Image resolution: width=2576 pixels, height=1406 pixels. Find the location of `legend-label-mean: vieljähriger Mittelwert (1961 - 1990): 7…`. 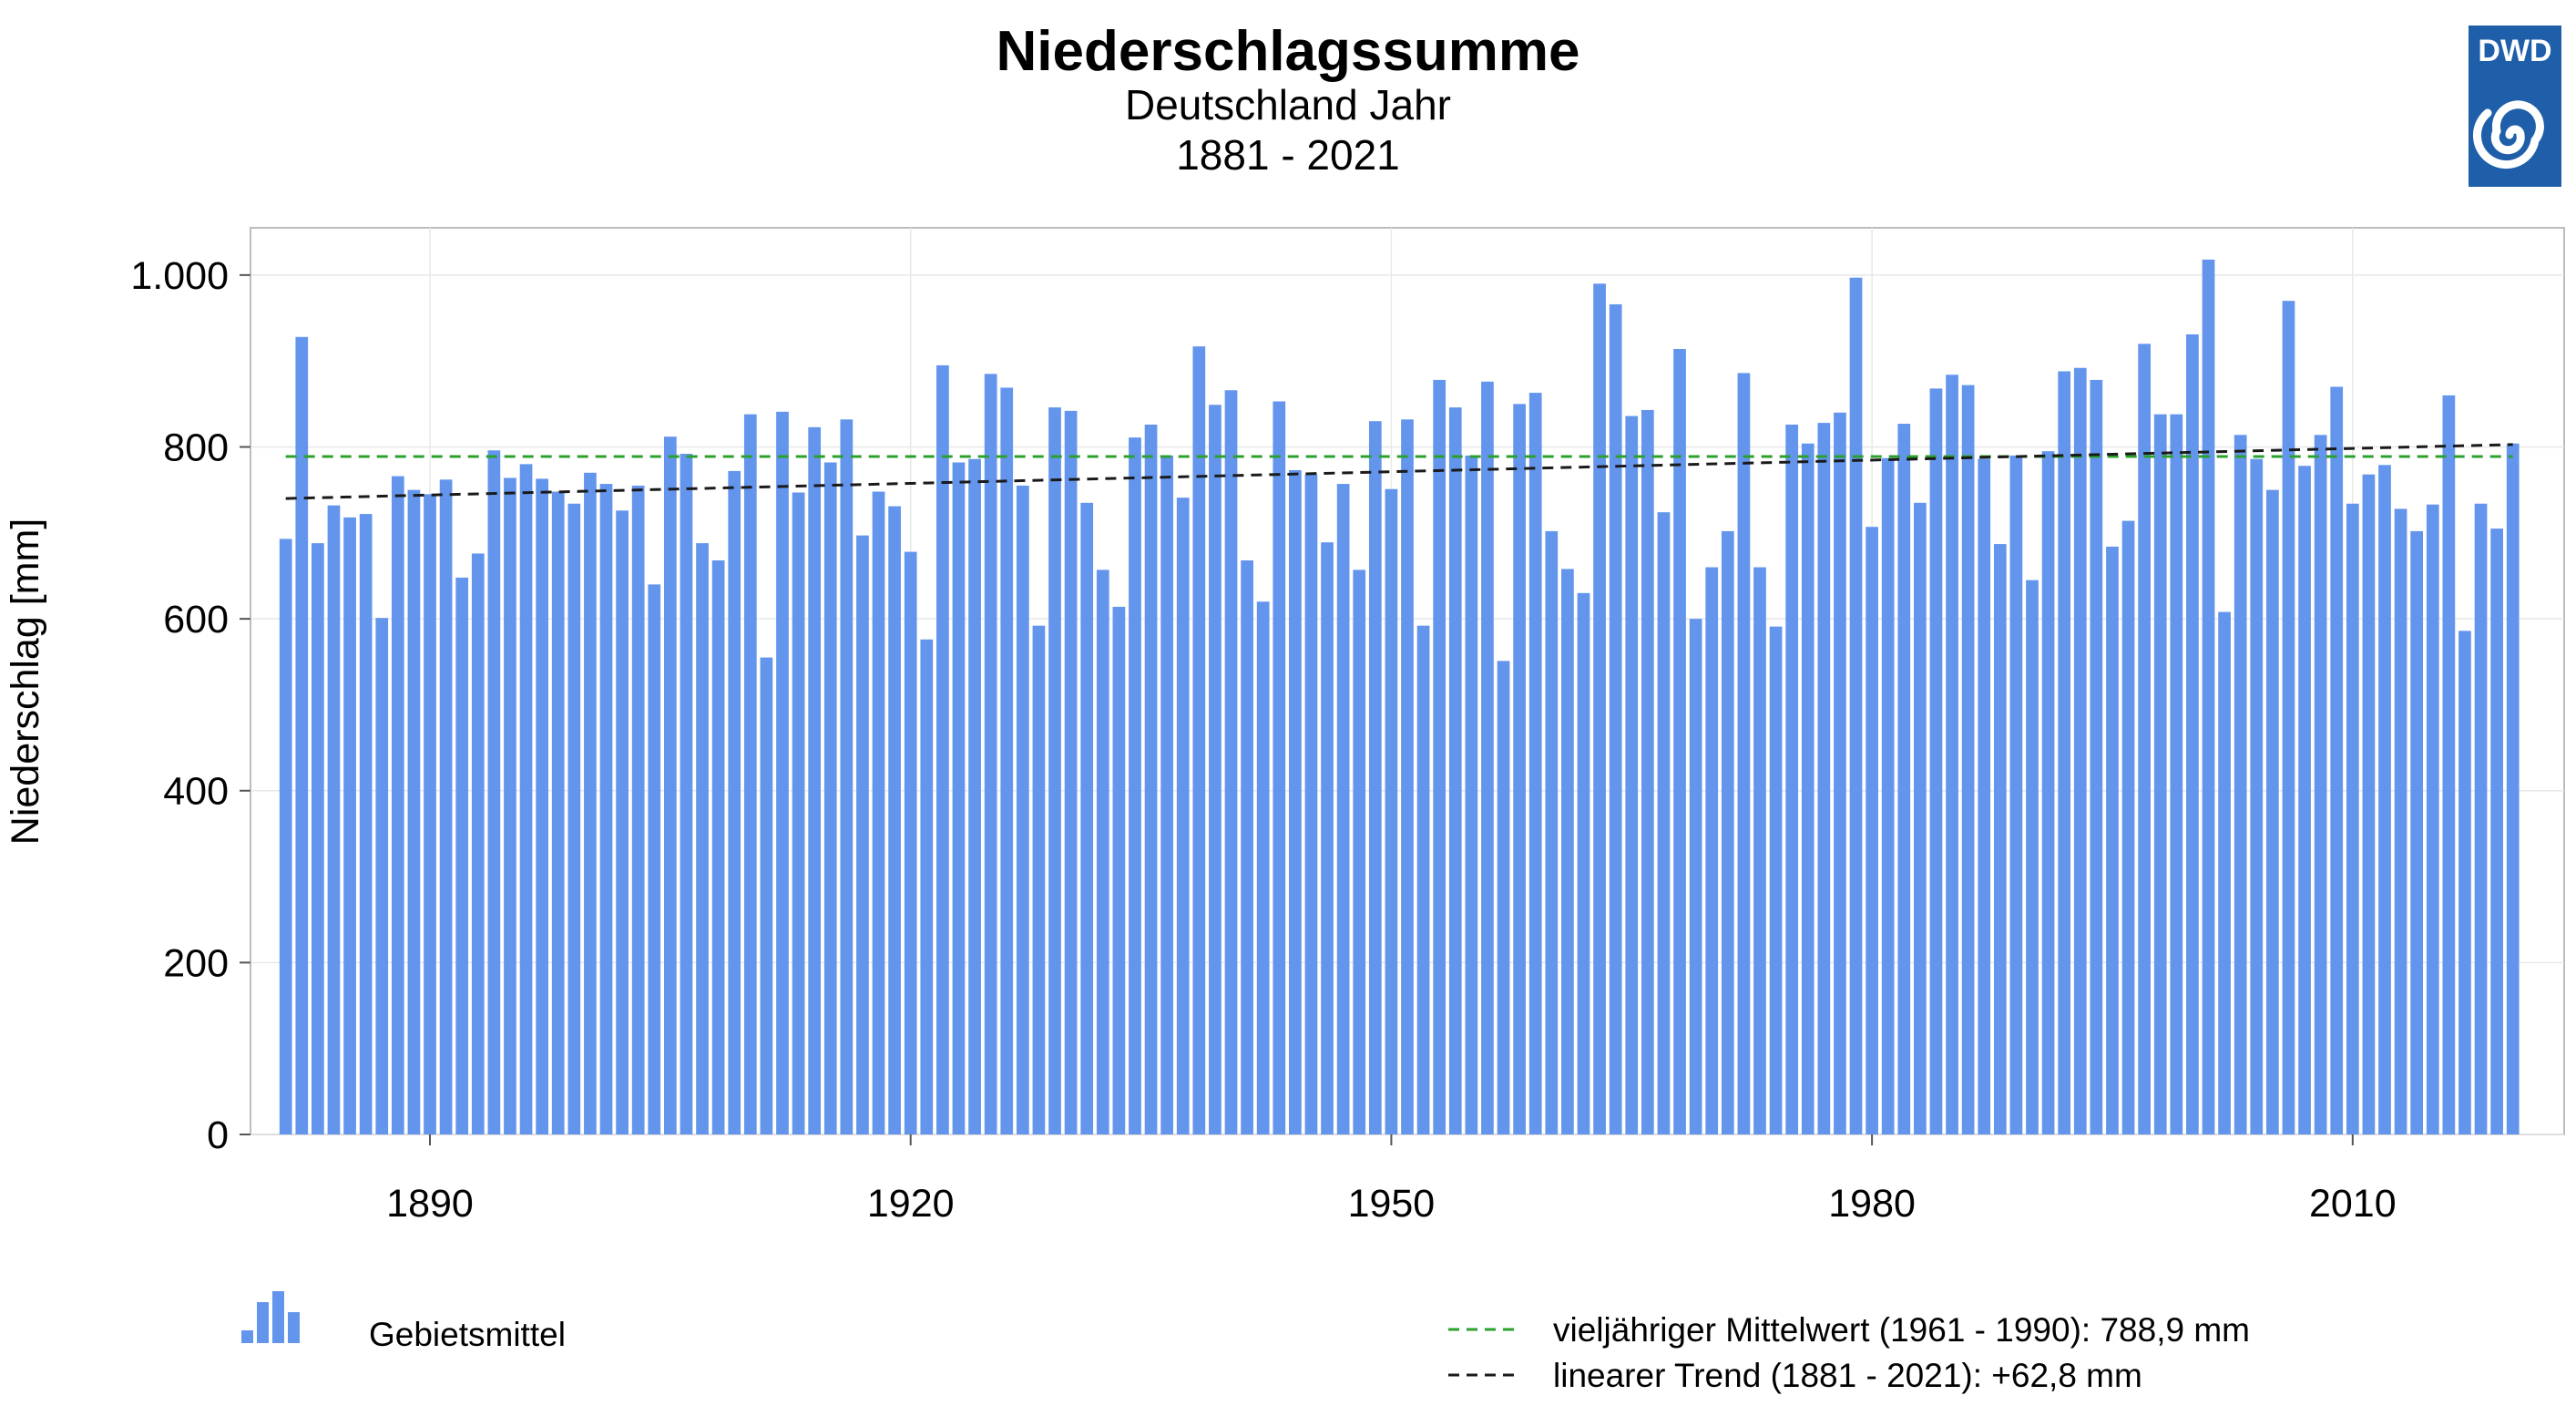

legend-label-mean: vieljähriger Mittelwert (1961 - 1990): 7… is located at coordinates (1901, 1330).